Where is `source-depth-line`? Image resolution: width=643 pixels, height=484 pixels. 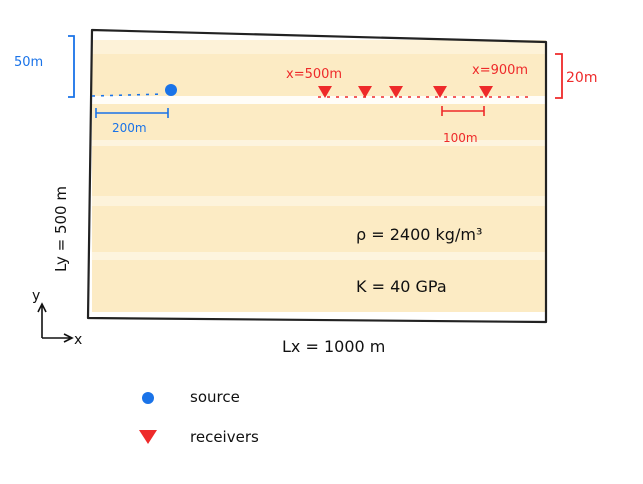 source-depth-line is located at coordinates (128, 95).